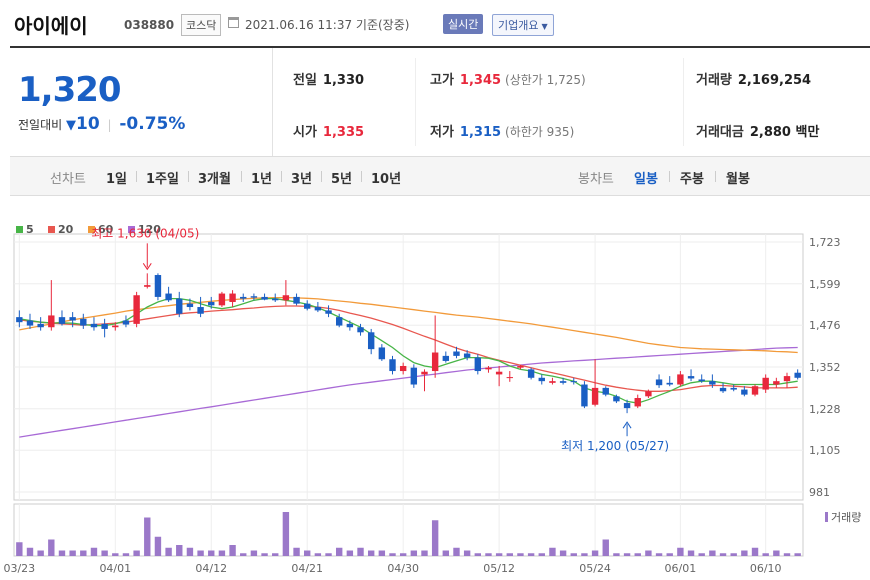 This screenshot has height=580, width=870. Describe the element at coordinates (342, 179) in the screenshot. I see `period-5y: 5년` at that location.